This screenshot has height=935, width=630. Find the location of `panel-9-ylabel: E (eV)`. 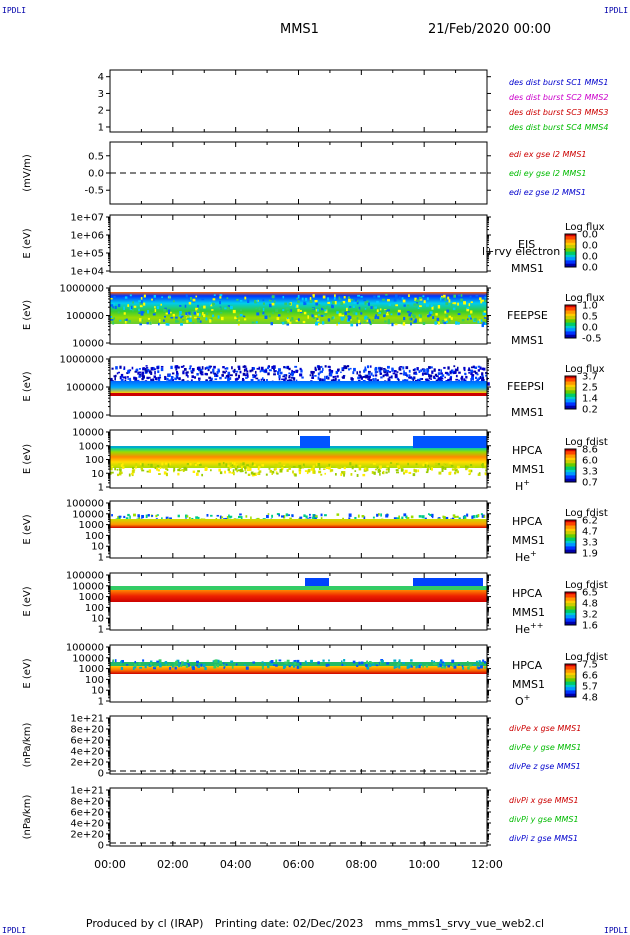

panel-9-ylabel: E (eV) is located at coordinates (27, 673).